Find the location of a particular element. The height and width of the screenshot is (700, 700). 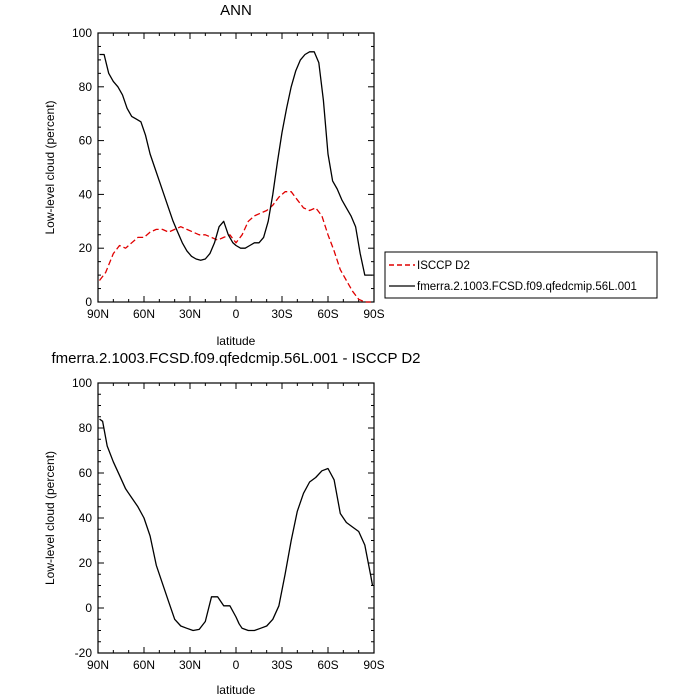

bottom-chart-y-tick-labels: -20 0 20 40 60 80 100 is located at coordinates (82, 518).